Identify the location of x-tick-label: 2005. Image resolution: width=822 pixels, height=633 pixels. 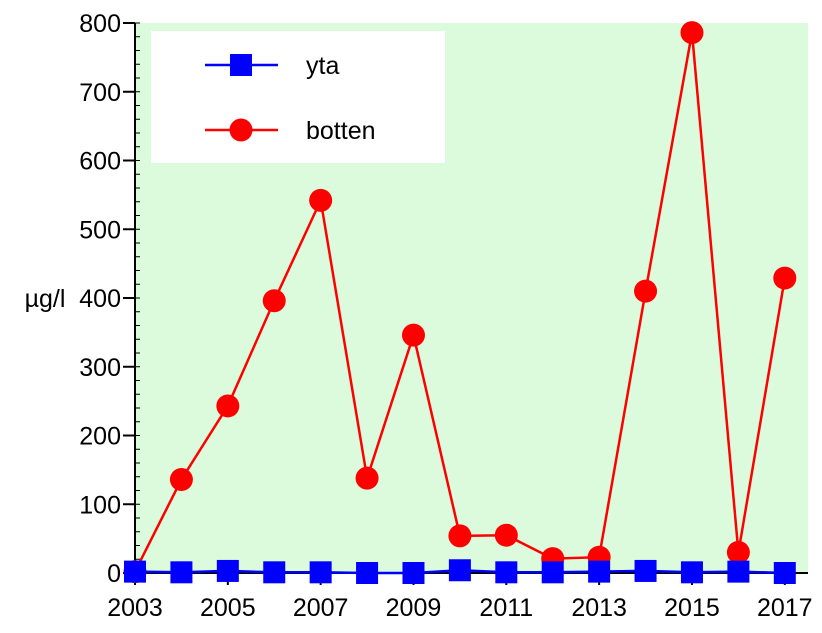
(228, 608).